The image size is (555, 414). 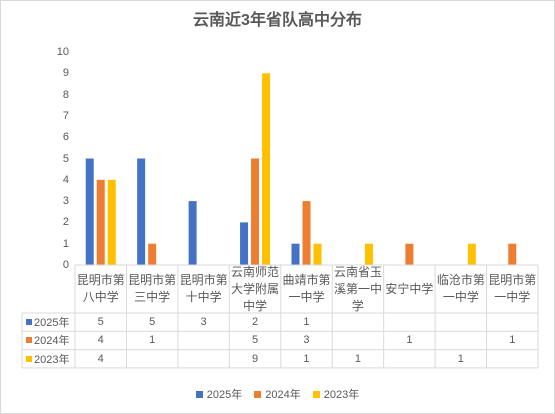 I want to click on category-cell: 临沧市第一中学, so click(x=460, y=289).